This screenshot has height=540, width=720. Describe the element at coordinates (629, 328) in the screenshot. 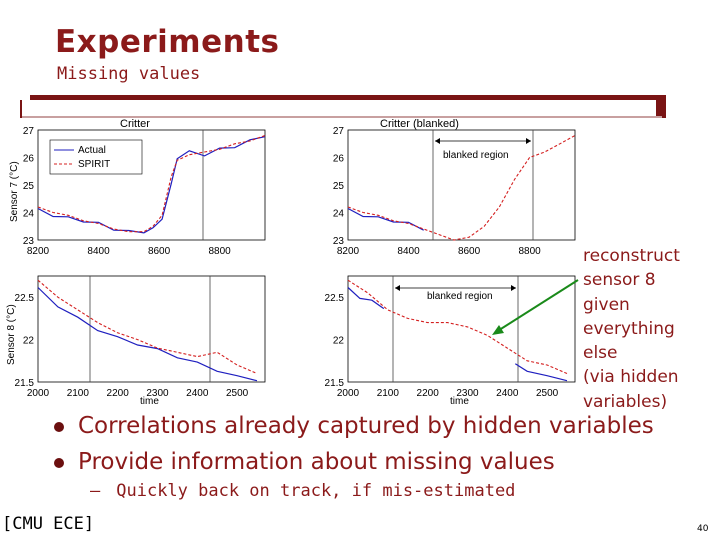

I see `annotation-line: everything` at that location.